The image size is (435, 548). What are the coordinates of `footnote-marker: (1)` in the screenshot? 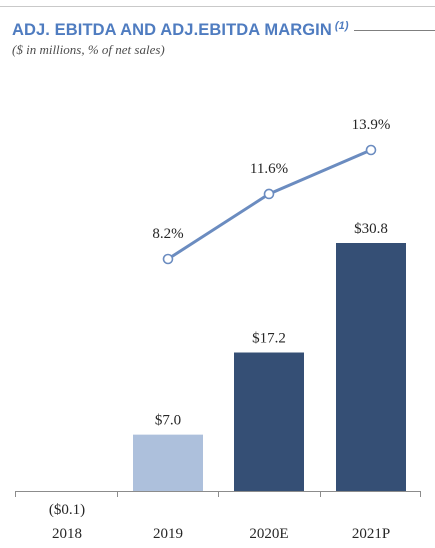 It's located at (341, 26).